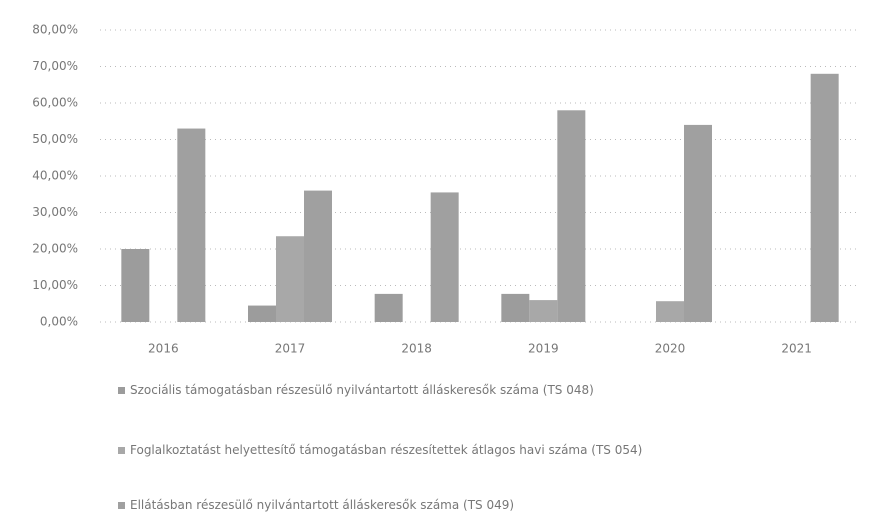 The height and width of the screenshot is (529, 870). I want to click on y-tick-label: 60,00%, so click(55, 103).